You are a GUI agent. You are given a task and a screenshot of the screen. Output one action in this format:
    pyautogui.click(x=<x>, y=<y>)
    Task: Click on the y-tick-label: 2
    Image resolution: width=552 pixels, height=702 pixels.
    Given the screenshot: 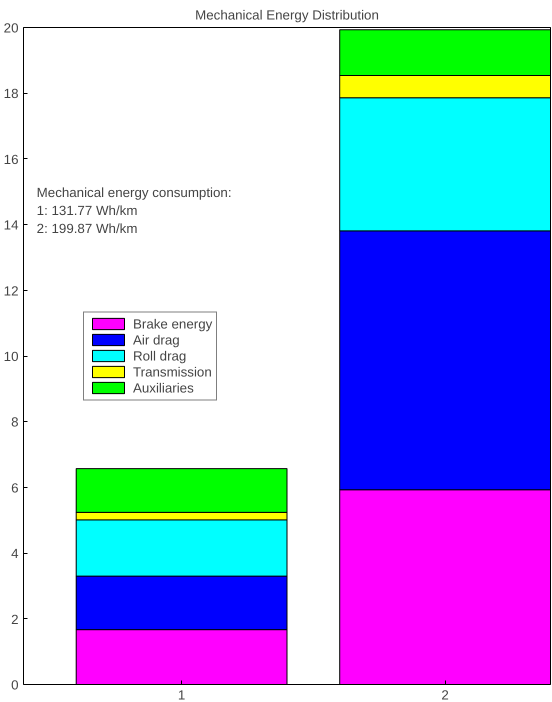 What is the action you would take?
    pyautogui.click(x=15, y=619)
    